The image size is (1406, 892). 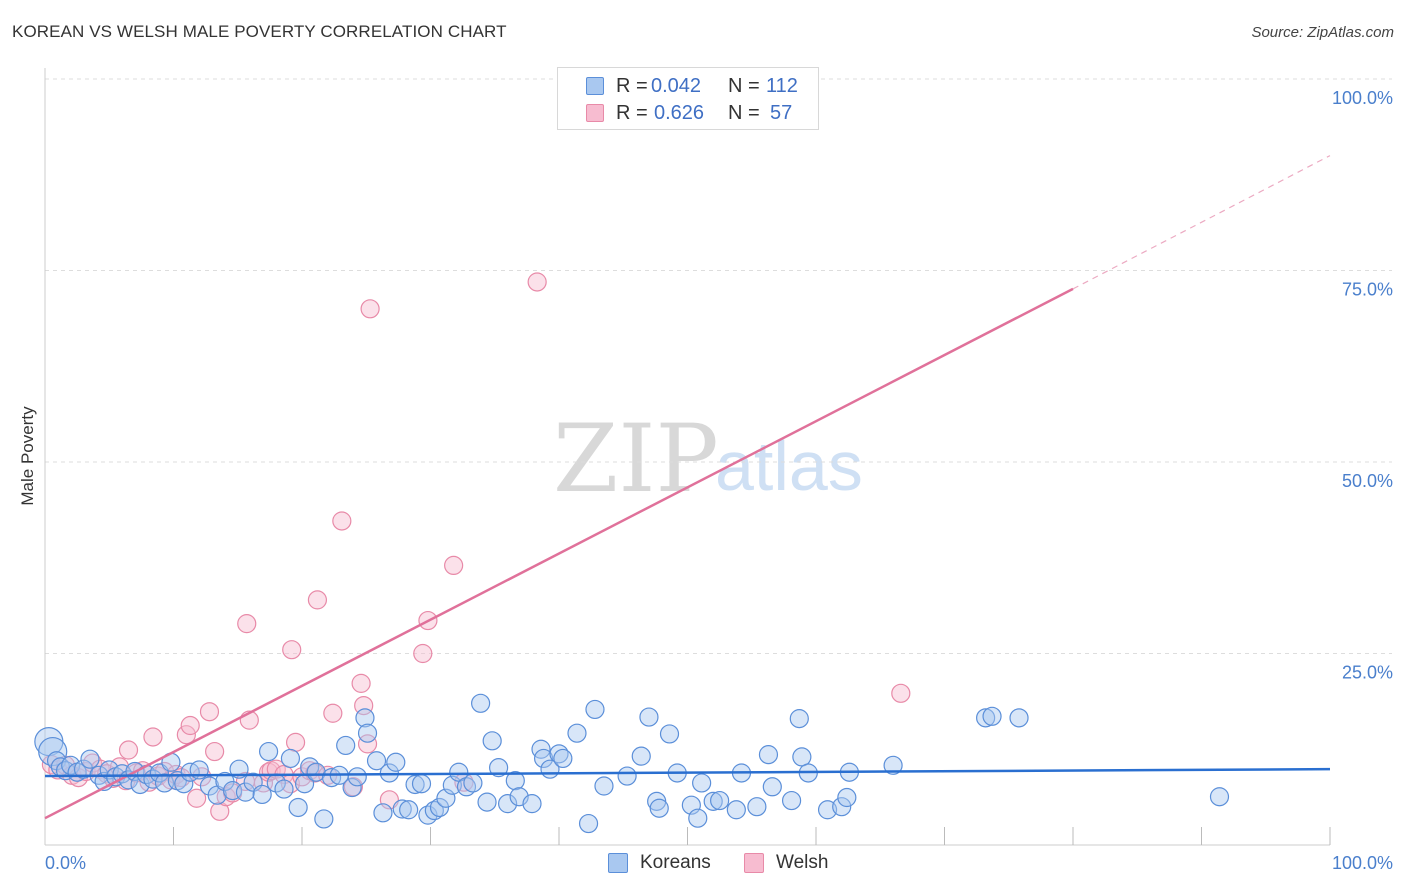 I want to click on y-tick-label-25: 25.0%, so click(x=1367, y=673).